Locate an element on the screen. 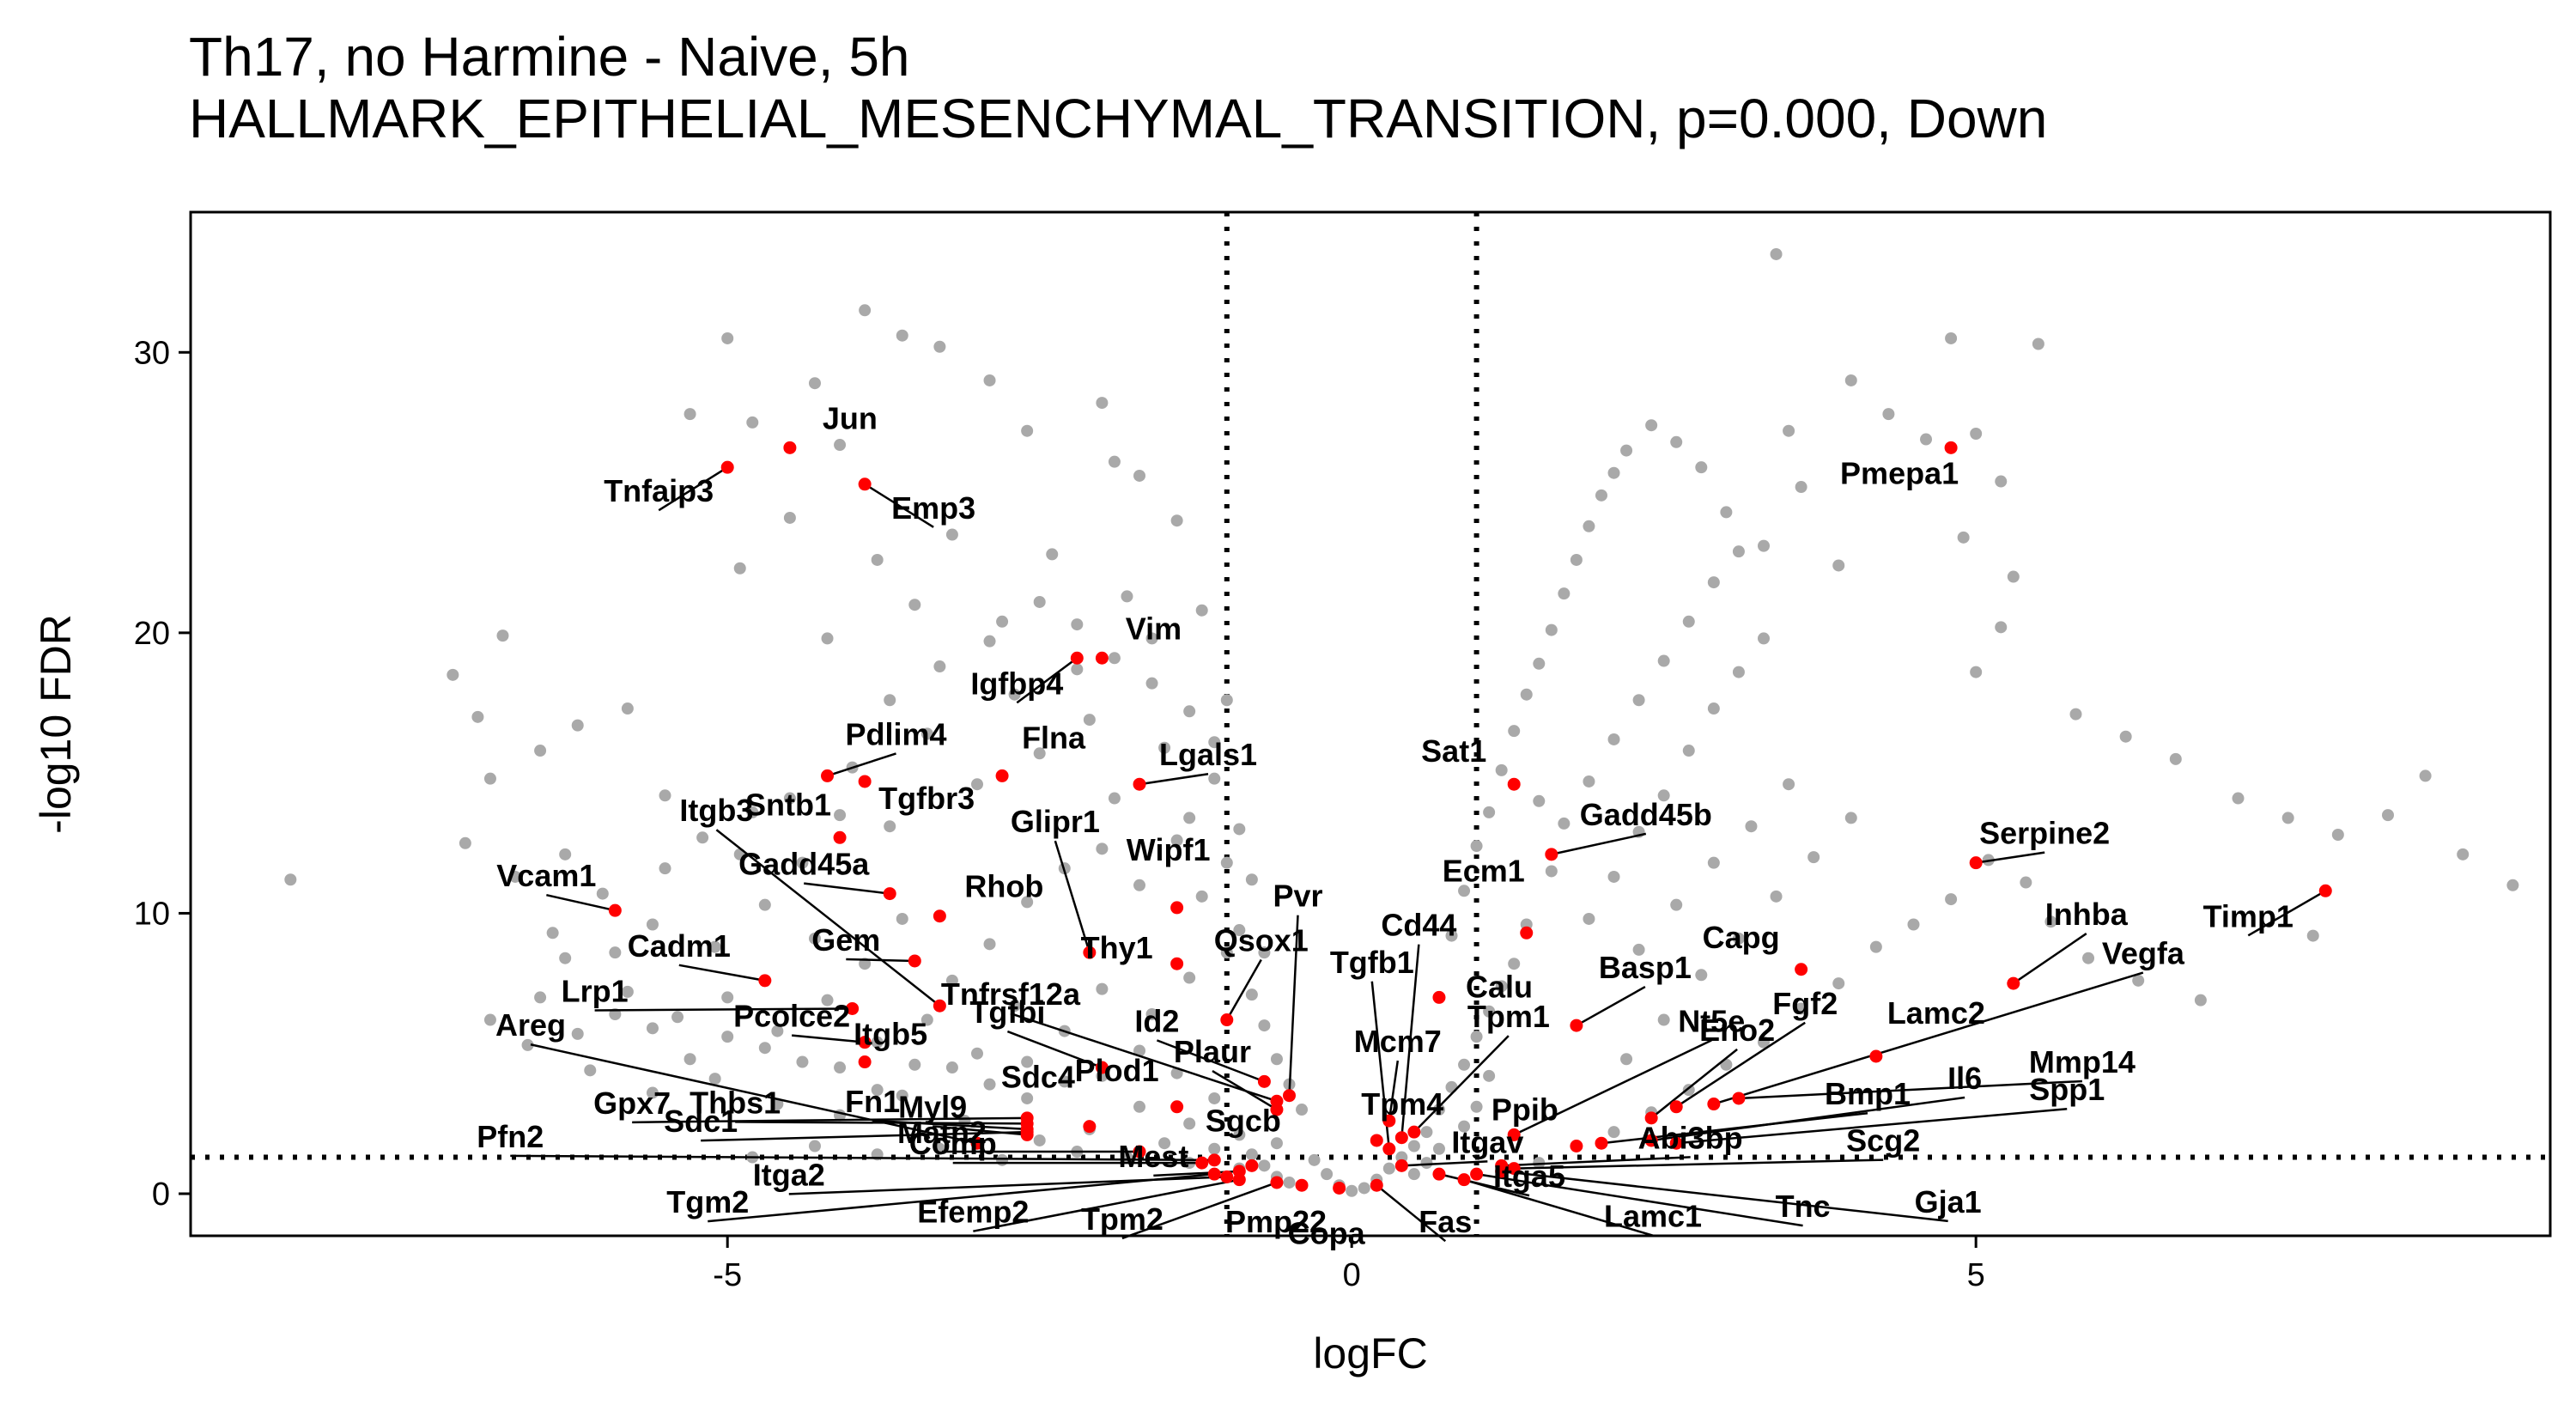 This screenshot has width=2576, height=1417. gene-label: Pvr is located at coordinates (1297, 896).